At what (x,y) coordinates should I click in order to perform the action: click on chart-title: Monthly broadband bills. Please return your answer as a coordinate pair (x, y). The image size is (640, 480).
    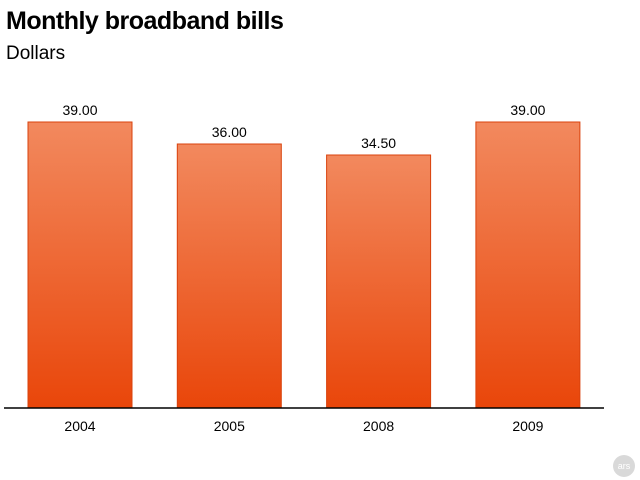
    Looking at the image, I should click on (145, 21).